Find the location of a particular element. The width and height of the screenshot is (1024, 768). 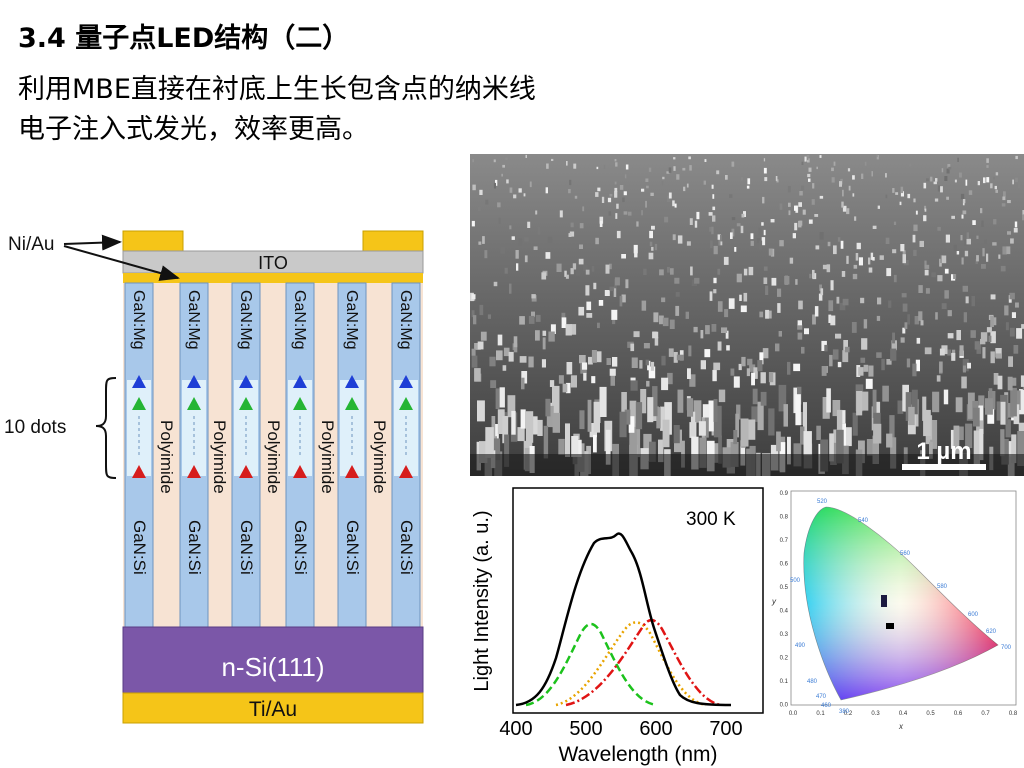

ito-label: ITO is located at coordinates (273, 263).